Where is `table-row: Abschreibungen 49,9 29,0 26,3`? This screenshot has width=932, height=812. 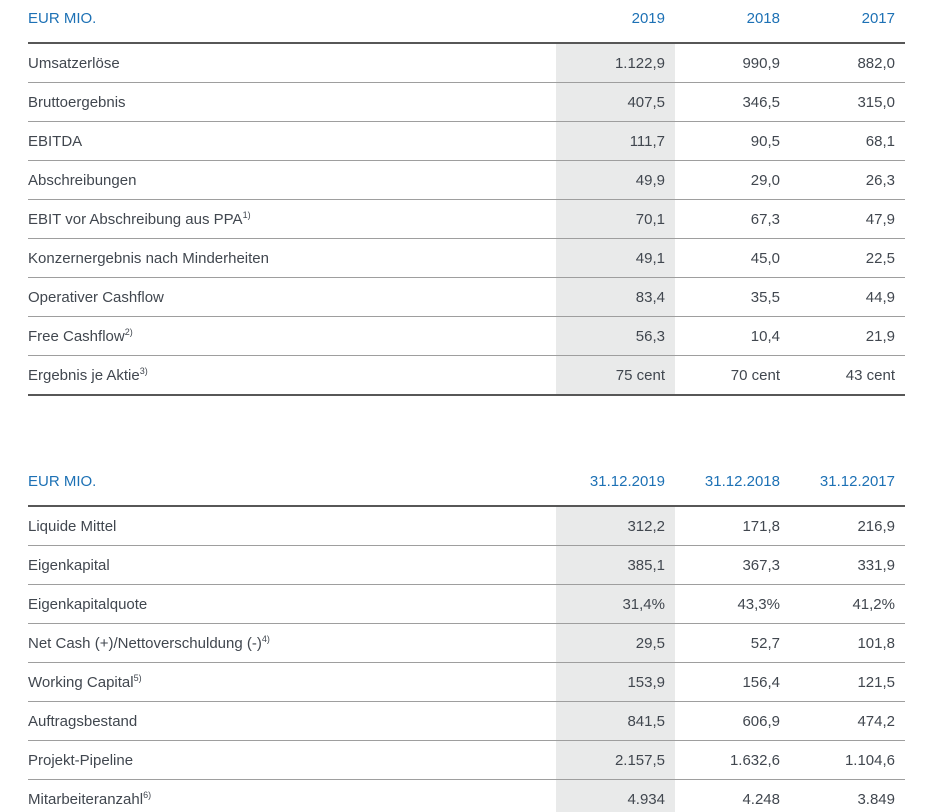 table-row: Abschreibungen 49,9 29,0 26,3 is located at coordinates (466, 180).